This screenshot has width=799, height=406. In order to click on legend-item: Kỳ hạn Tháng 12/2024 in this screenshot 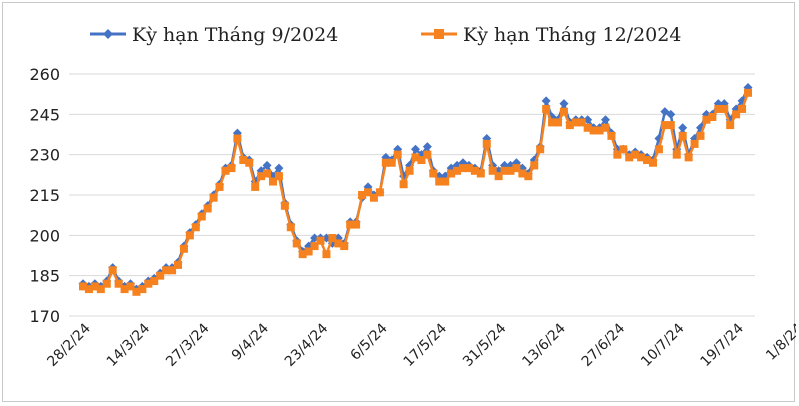, I will do `click(551, 35)`.